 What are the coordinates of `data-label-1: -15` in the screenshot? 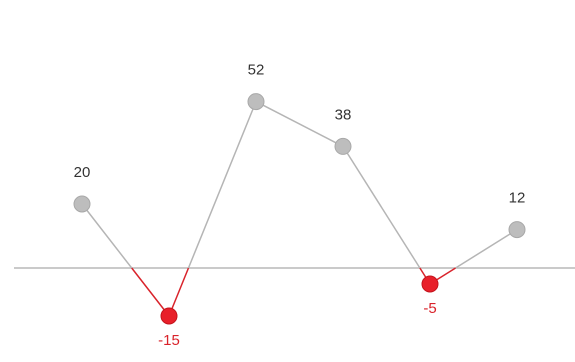 It's located at (169, 340).